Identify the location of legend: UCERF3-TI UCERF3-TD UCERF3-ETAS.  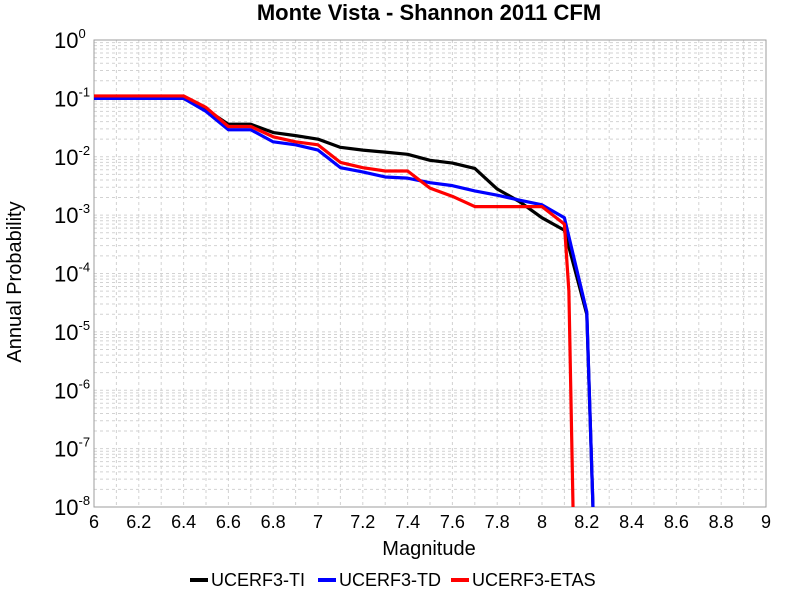
(393, 580).